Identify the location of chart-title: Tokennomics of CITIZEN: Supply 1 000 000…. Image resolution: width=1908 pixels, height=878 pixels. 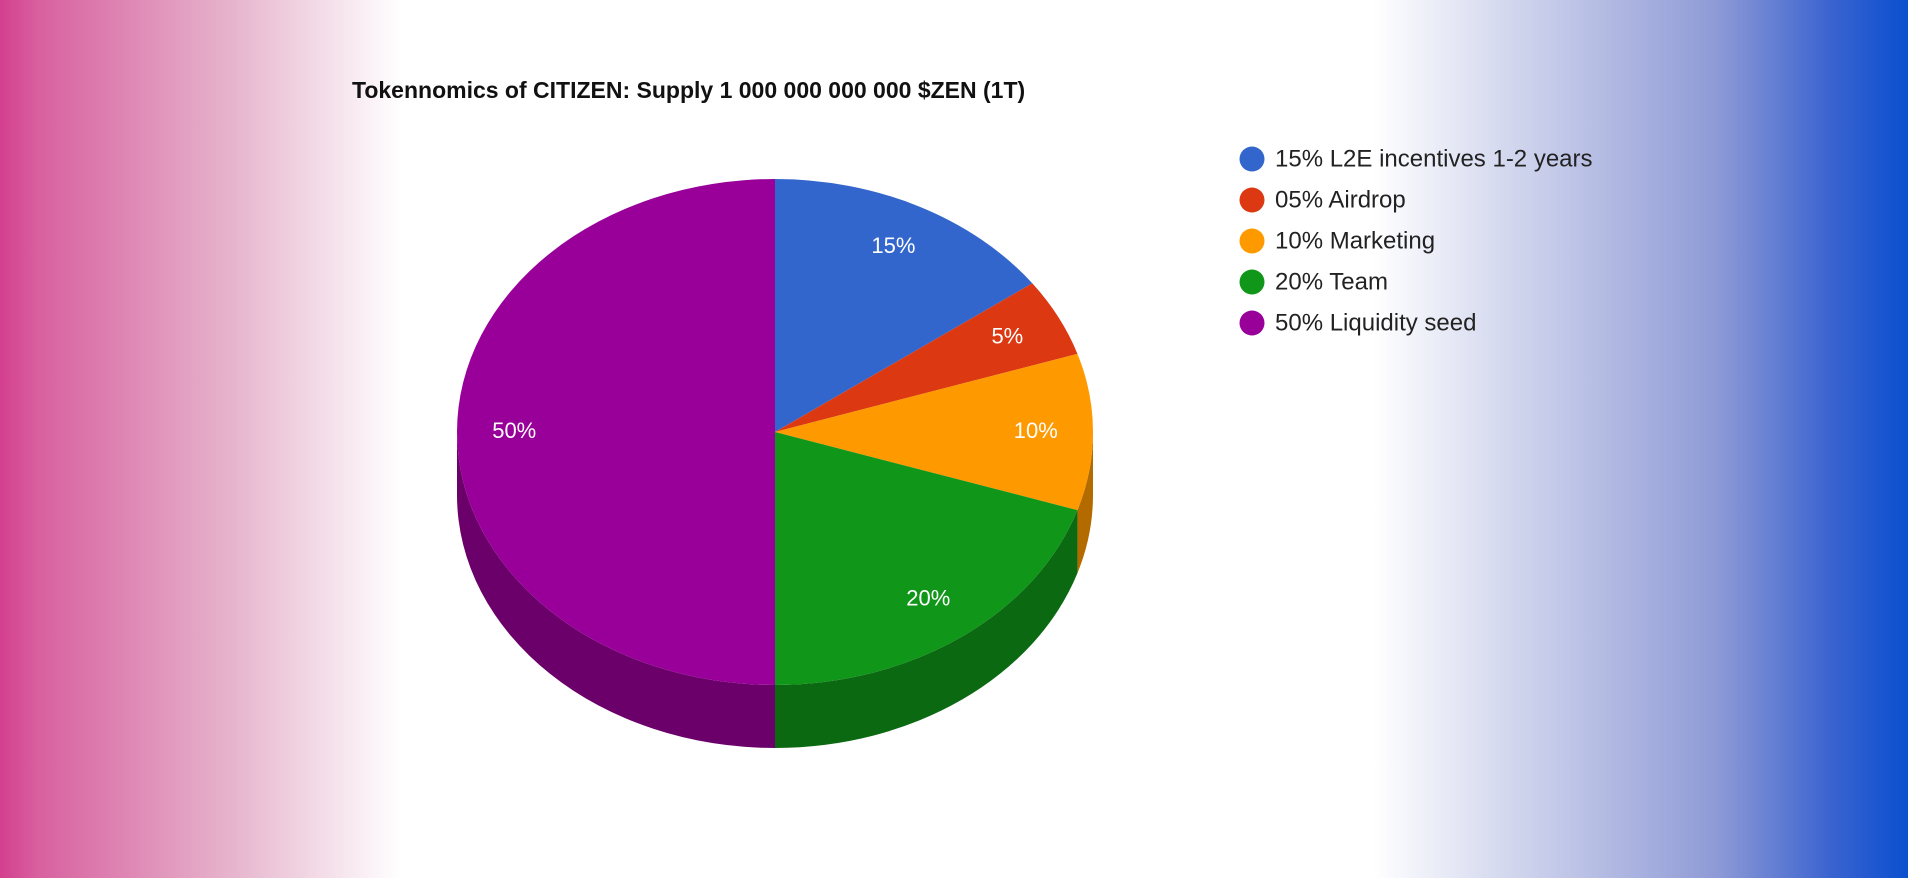
(688, 90).